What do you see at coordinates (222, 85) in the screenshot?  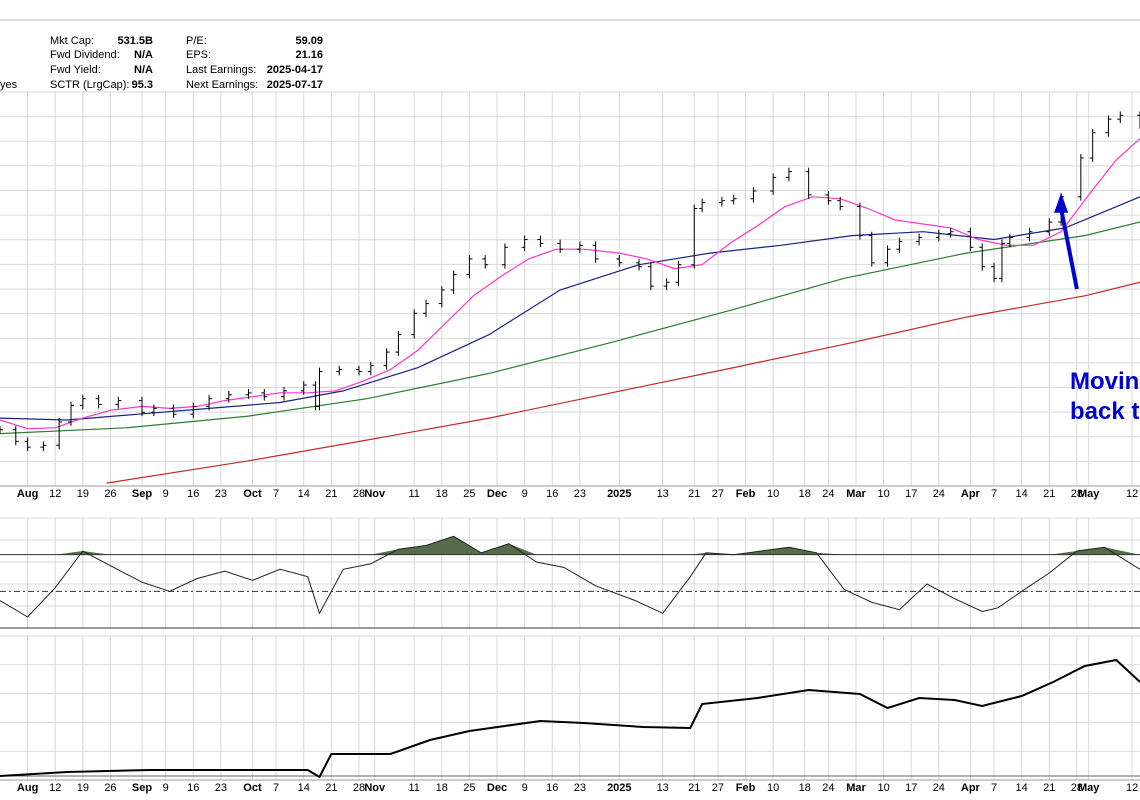 I see `next-earnings-label: Next Earnings:` at bounding box center [222, 85].